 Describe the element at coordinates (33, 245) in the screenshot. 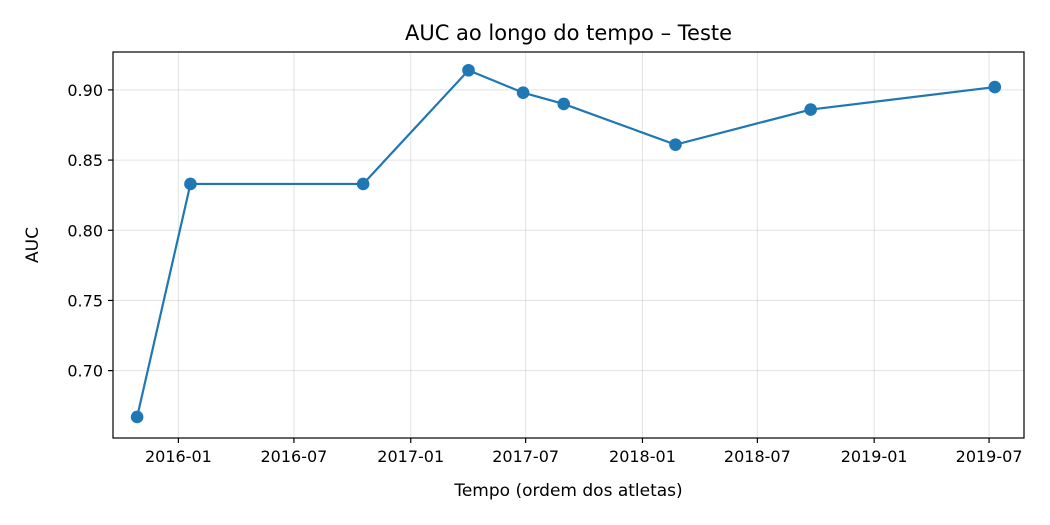

I see `y-axis-label: AUC` at that location.